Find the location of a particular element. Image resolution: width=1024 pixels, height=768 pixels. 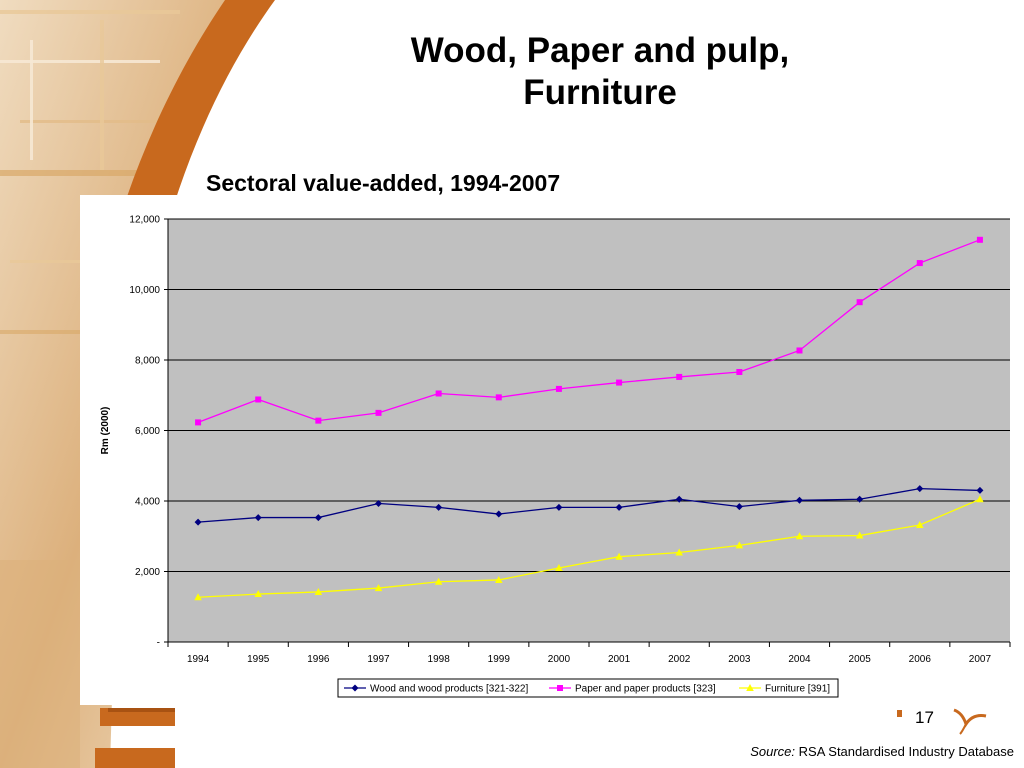

x-tick-label: 1995 is located at coordinates (258, 659).